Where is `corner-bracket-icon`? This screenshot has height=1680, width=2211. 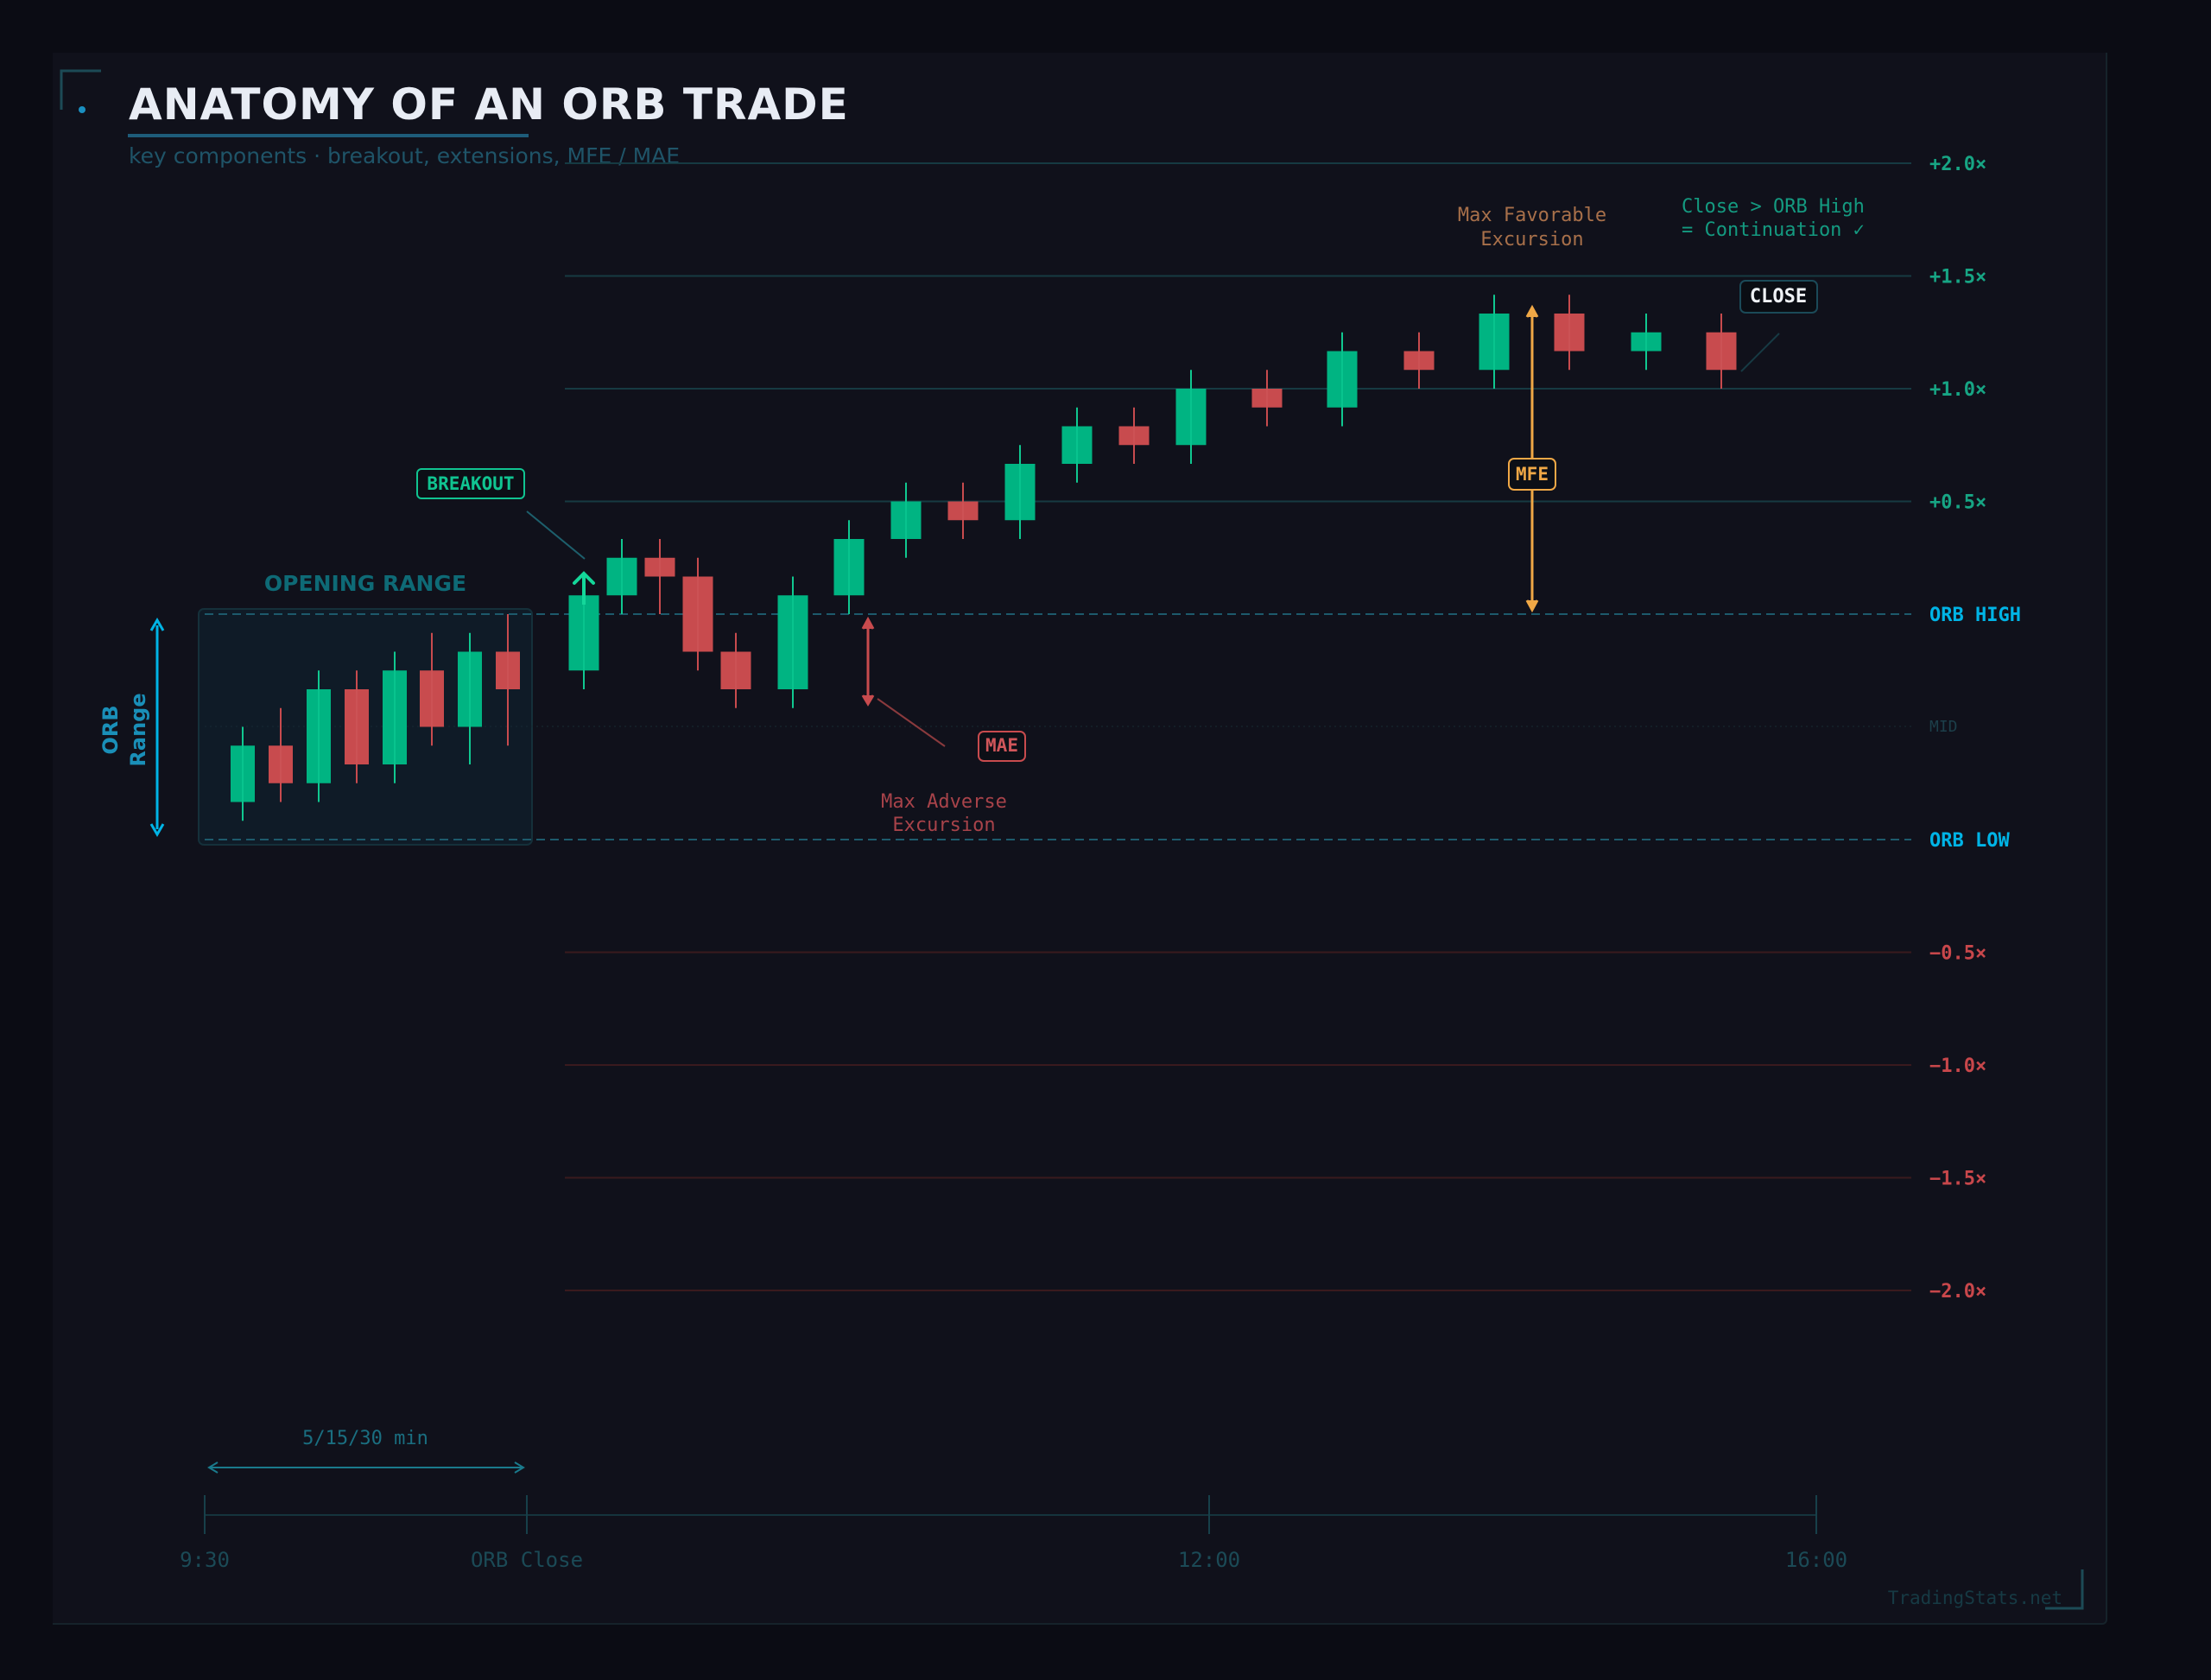
corner-bracket-icon is located at coordinates (80, 91).